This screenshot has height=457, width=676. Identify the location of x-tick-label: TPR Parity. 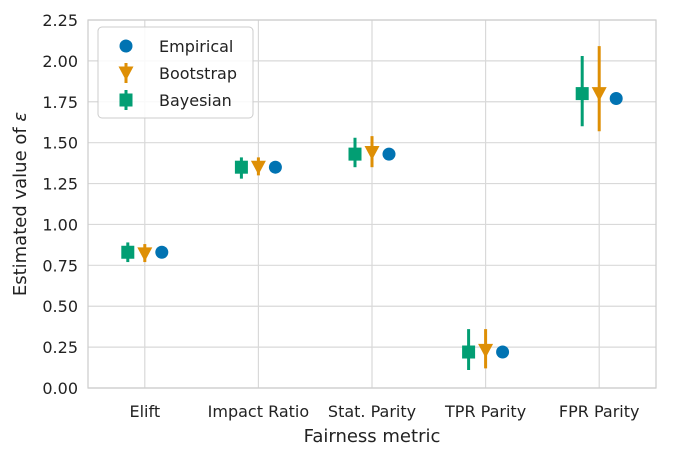
(485, 411).